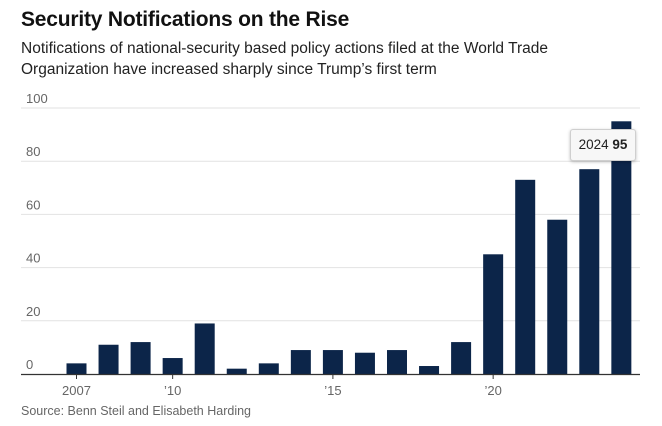 The height and width of the screenshot is (426, 662). Describe the element at coordinates (37, 98) in the screenshot. I see `y-tick-label-100: 100` at that location.